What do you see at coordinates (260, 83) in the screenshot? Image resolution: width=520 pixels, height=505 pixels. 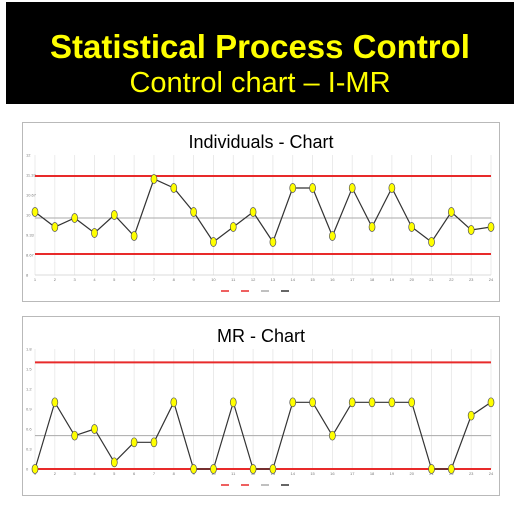 I see `banner-subtitle: Control chart – I-MR` at bounding box center [260, 83].